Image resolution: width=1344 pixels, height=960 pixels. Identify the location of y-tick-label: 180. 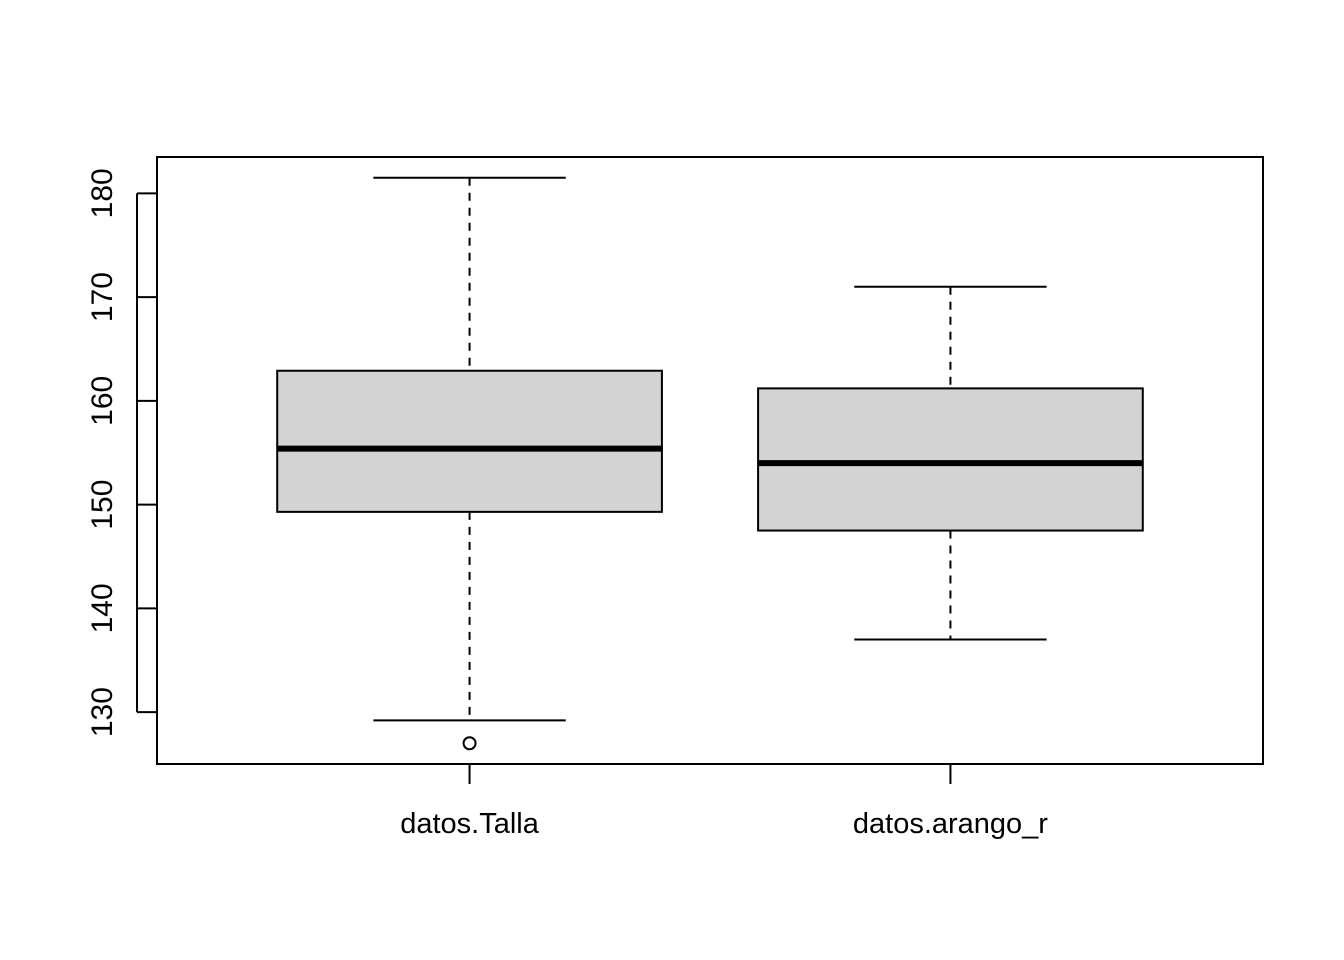
(102, 193).